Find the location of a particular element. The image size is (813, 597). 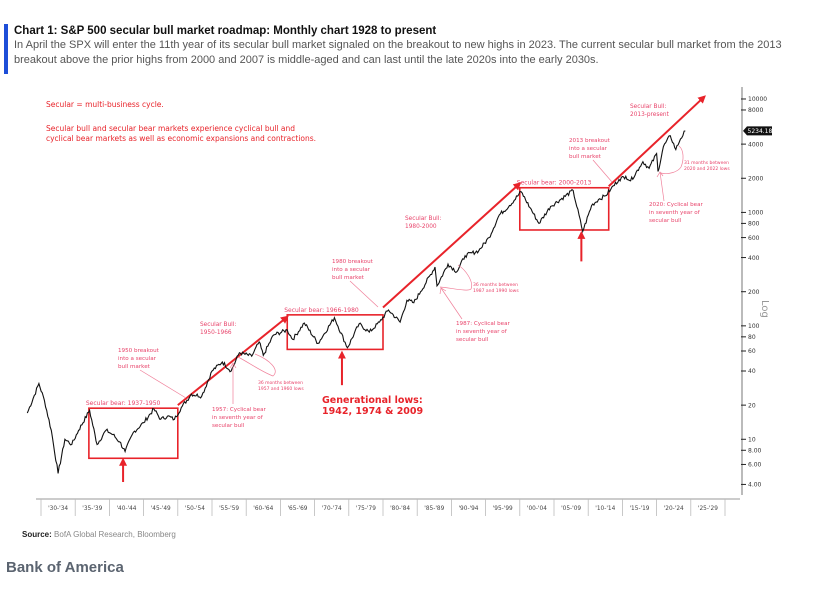

x-period-label-0: '30-'34 is located at coordinates (58, 509).